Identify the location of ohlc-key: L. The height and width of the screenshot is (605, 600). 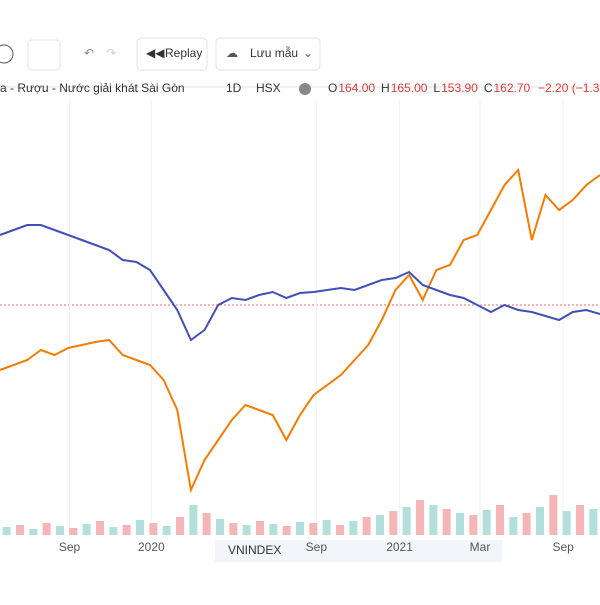
(436, 88).